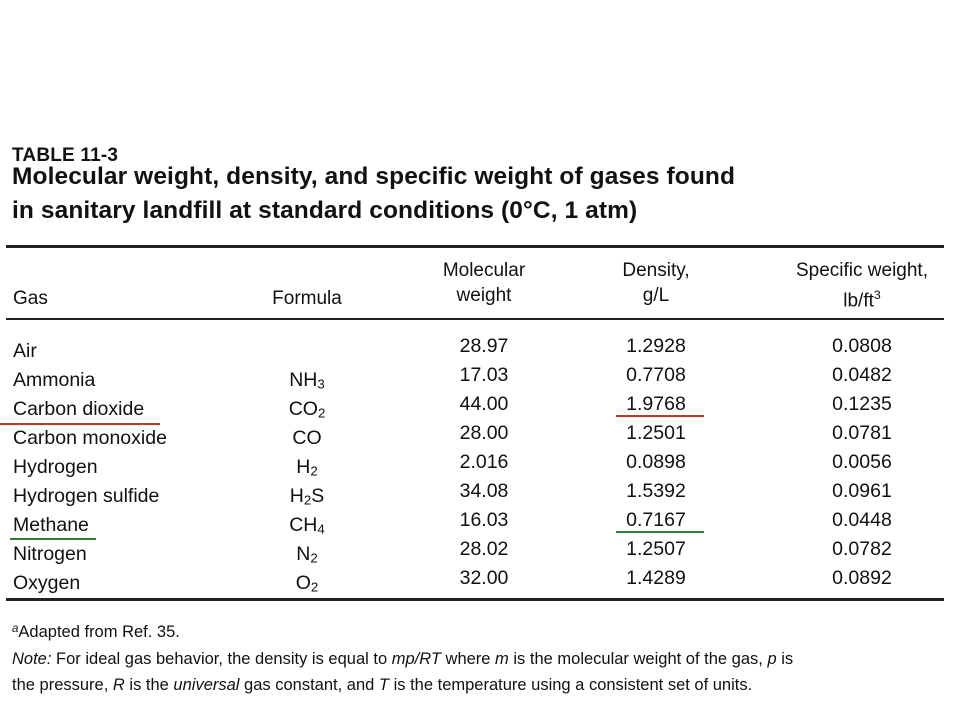  What do you see at coordinates (772, 659) in the screenshot?
I see `note-var-p: p` at bounding box center [772, 659].